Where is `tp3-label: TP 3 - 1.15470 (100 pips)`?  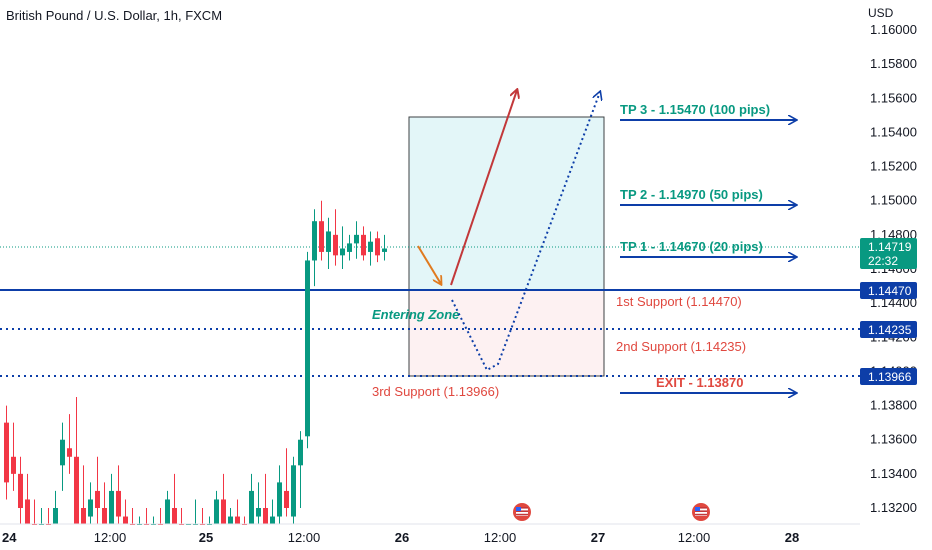 tp3-label: TP 3 - 1.15470 (100 pips) is located at coordinates (695, 109).